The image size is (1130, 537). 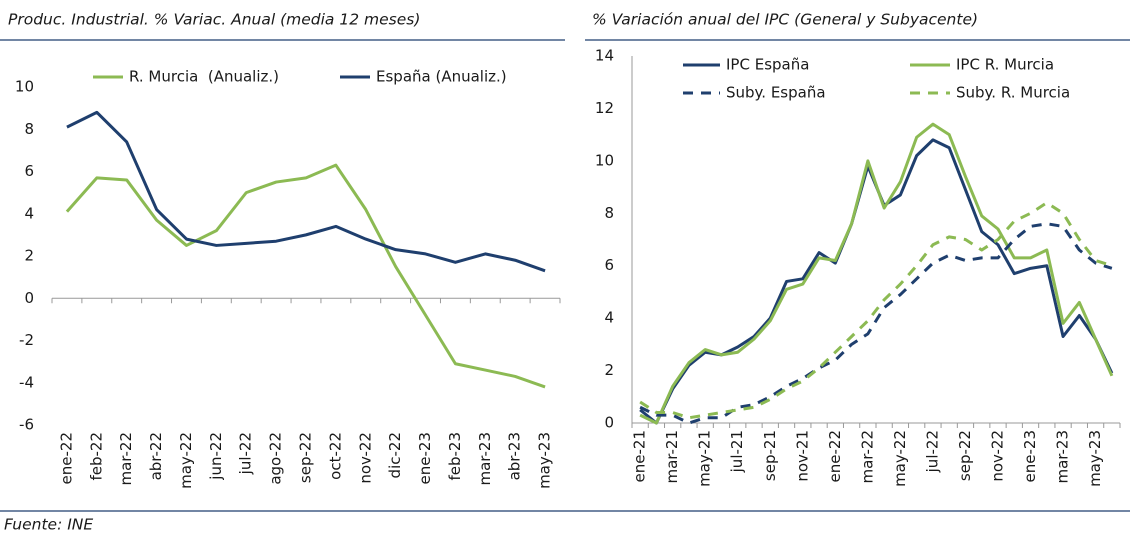 I want to click on x-tick-label: feb-23, so click(x=455, y=456).